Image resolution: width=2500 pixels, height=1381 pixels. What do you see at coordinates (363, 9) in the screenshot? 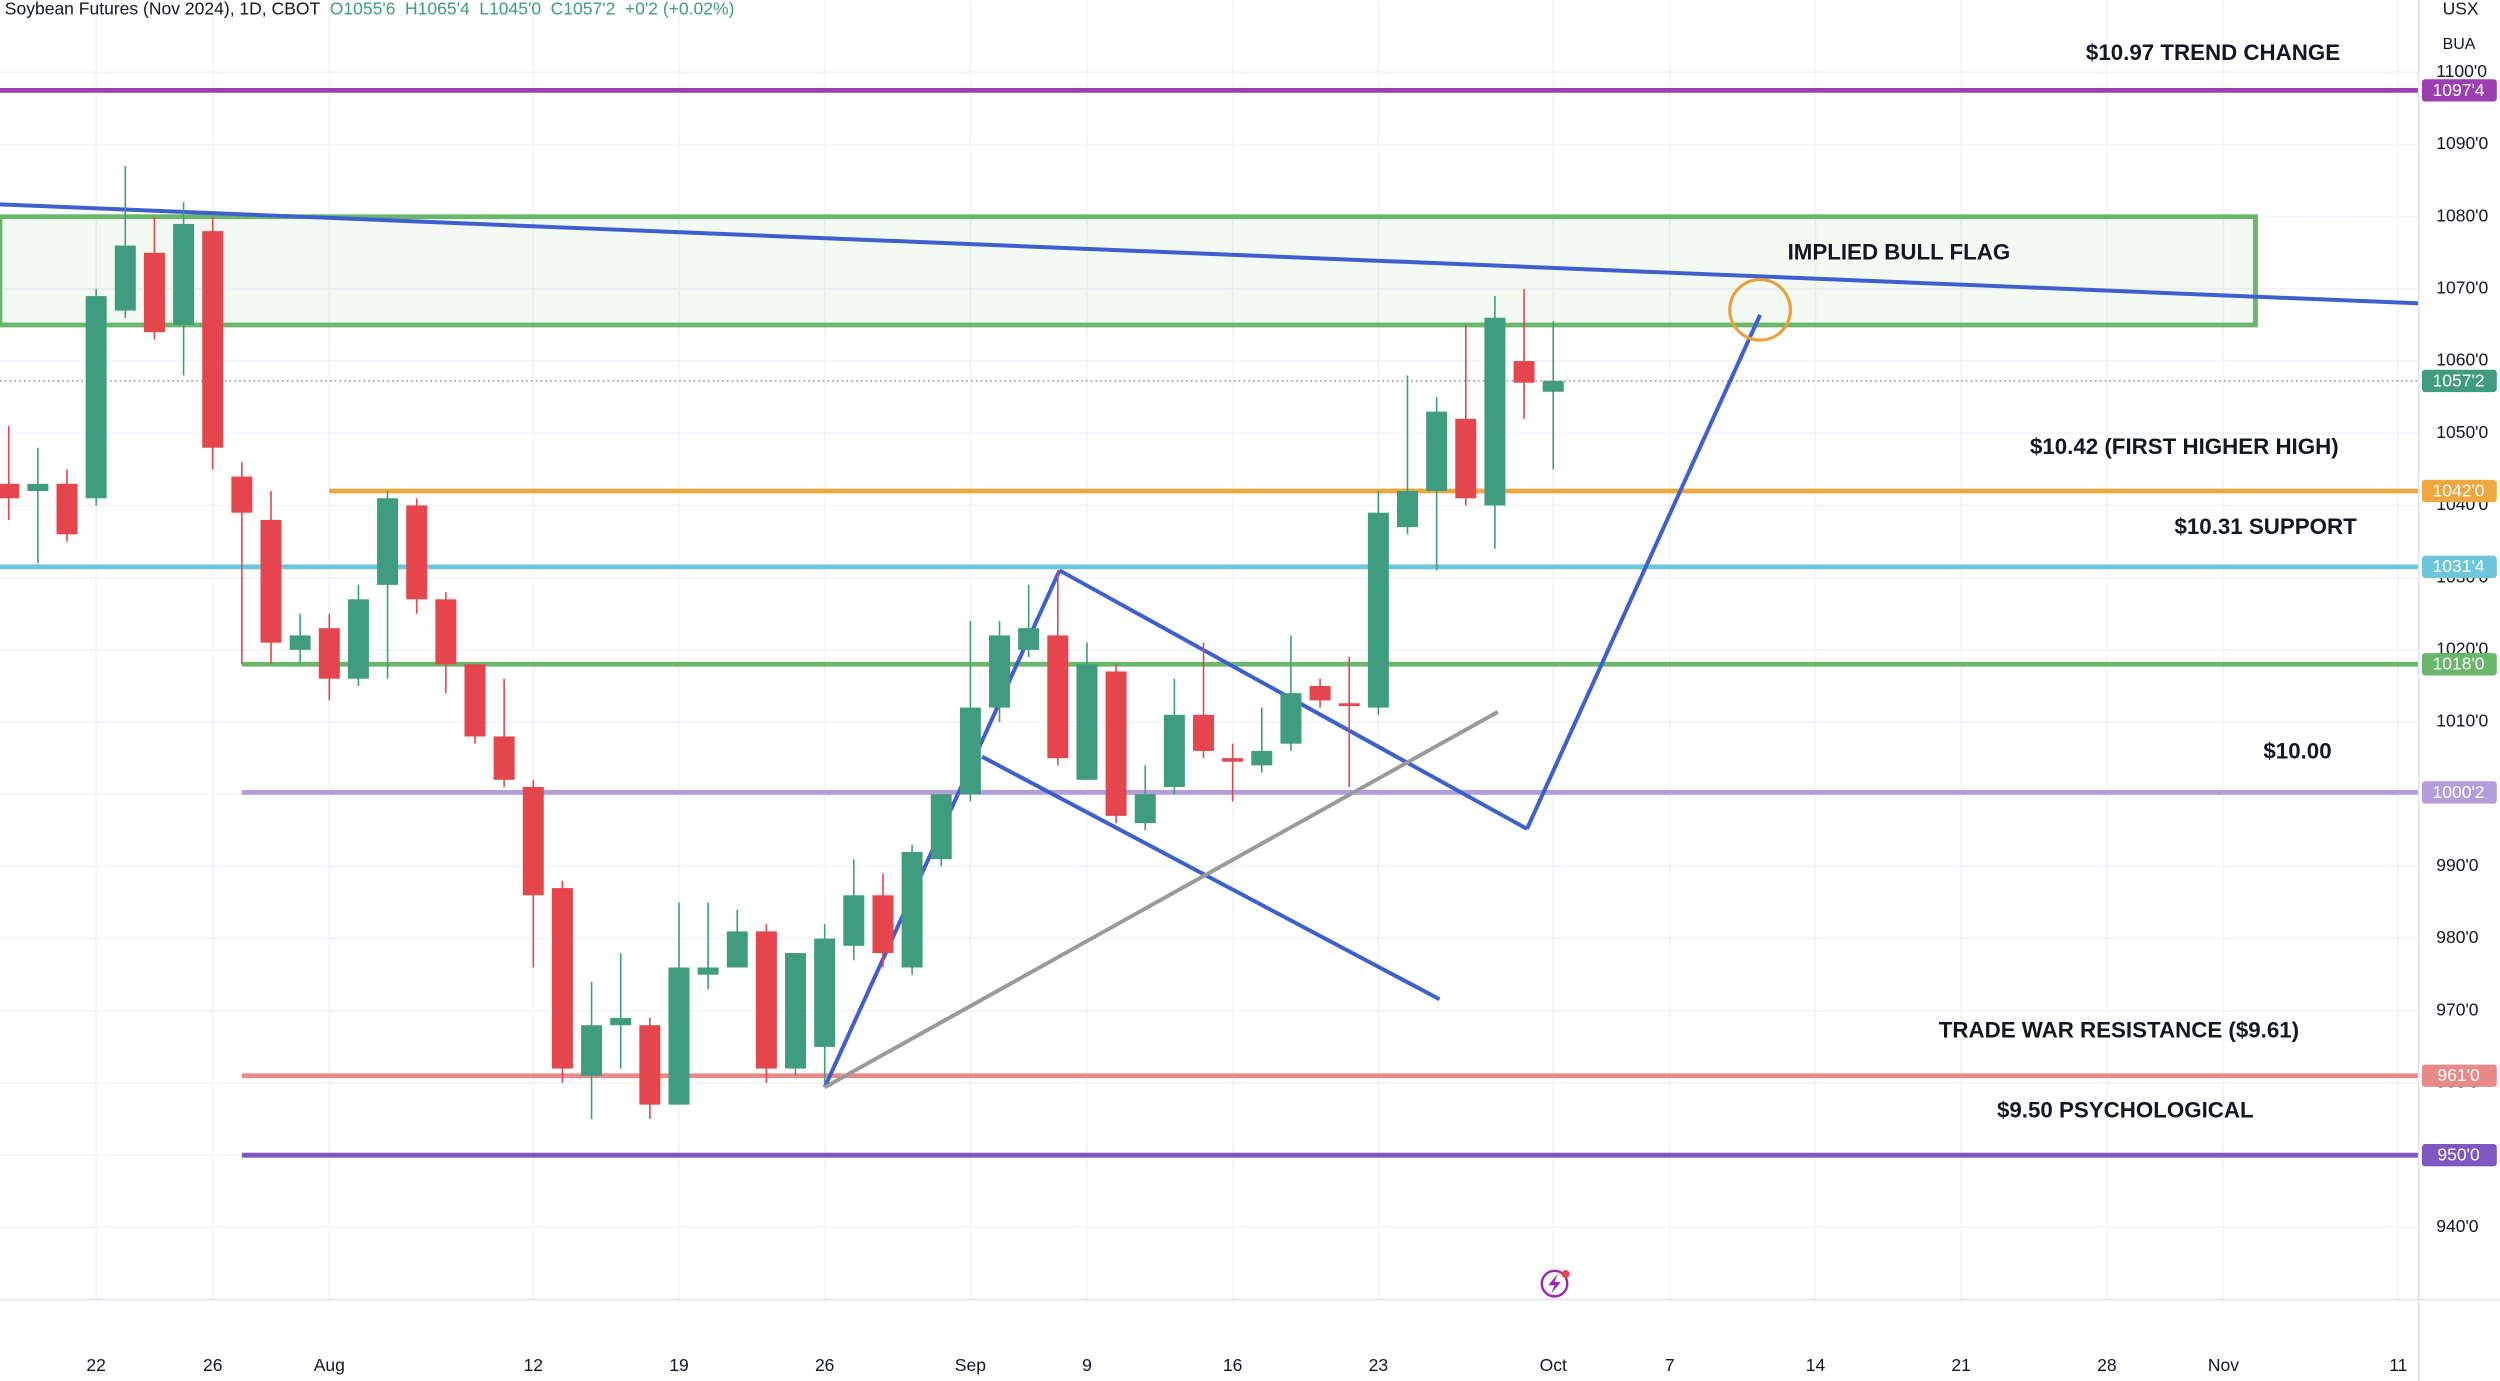
I see `open-label: O1055'6` at bounding box center [363, 9].